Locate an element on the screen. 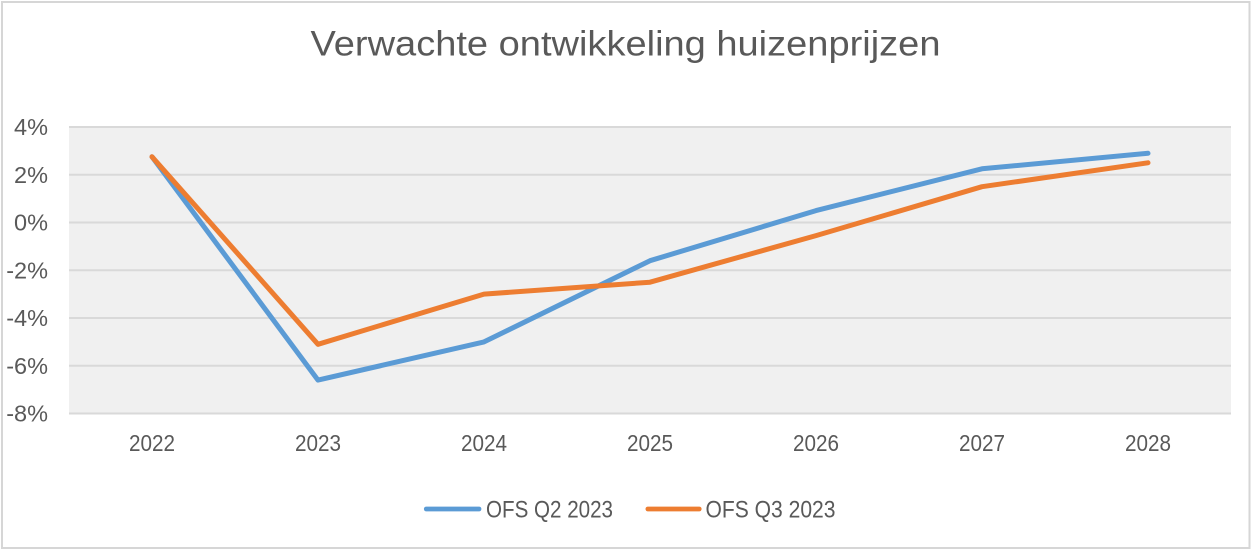  svg-text: 4% is located at coordinates (31, 127).